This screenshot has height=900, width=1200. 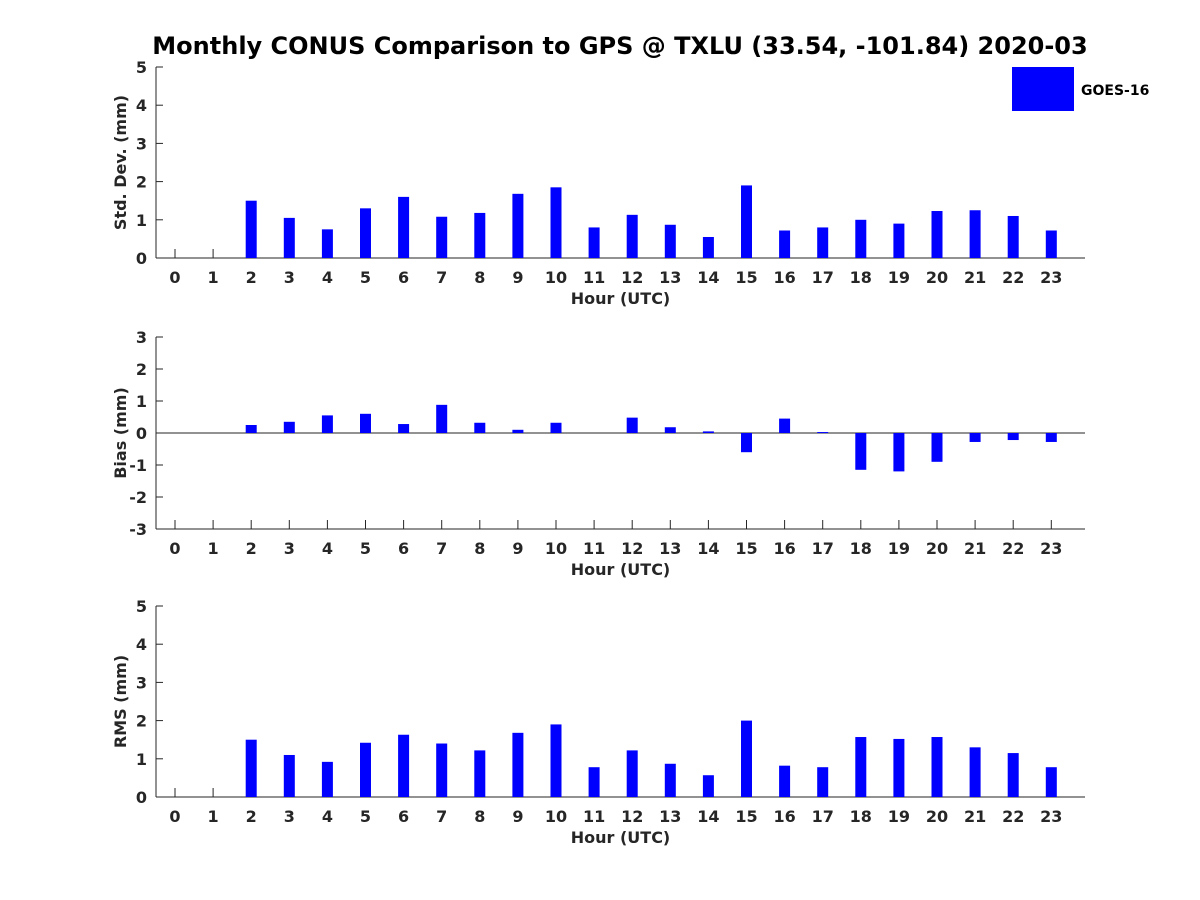 What do you see at coordinates (1080, 89) in the screenshot?
I see `legend: GOES-16` at bounding box center [1080, 89].